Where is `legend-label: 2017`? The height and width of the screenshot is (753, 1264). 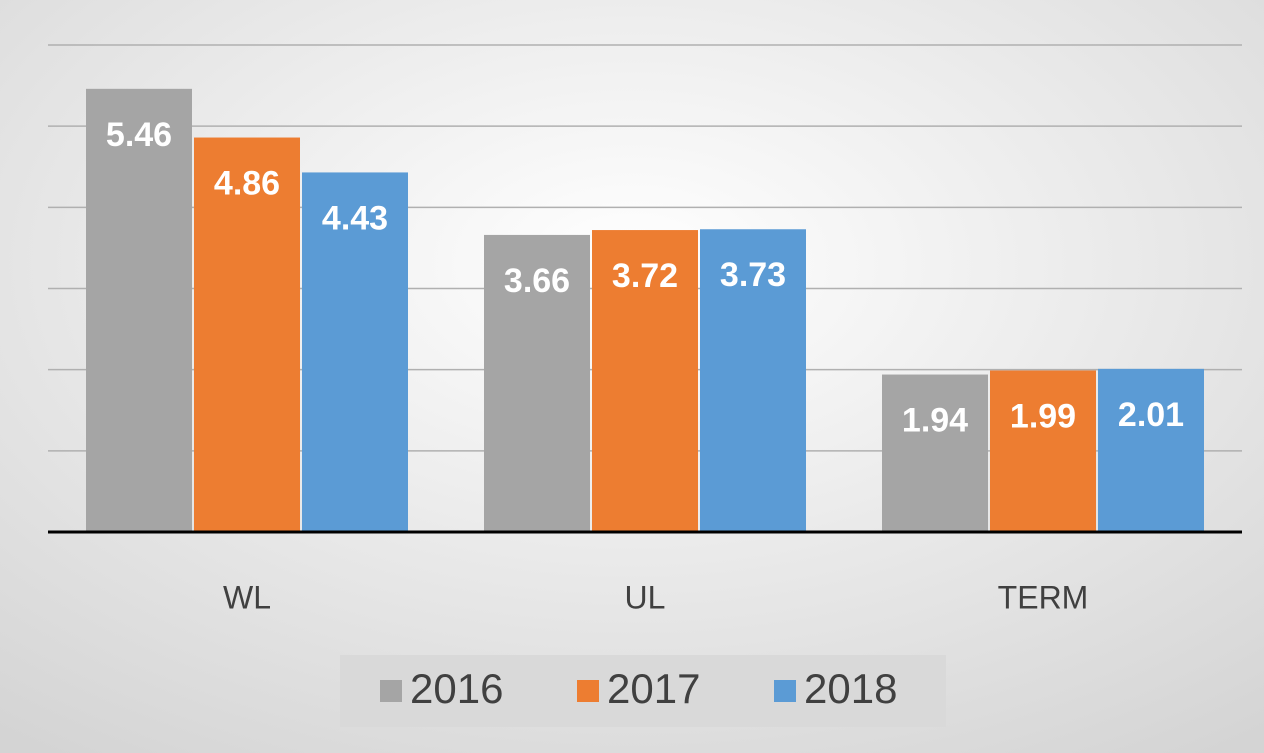
legend-label: 2017 is located at coordinates (653, 688).